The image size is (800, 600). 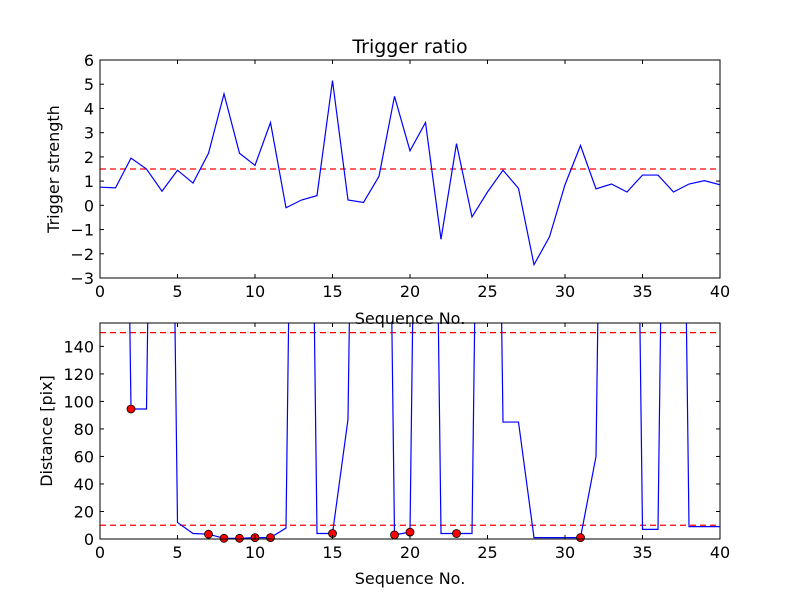 What do you see at coordinates (78, 374) in the screenshot?
I see `y-tick-label: 120` at bounding box center [78, 374].